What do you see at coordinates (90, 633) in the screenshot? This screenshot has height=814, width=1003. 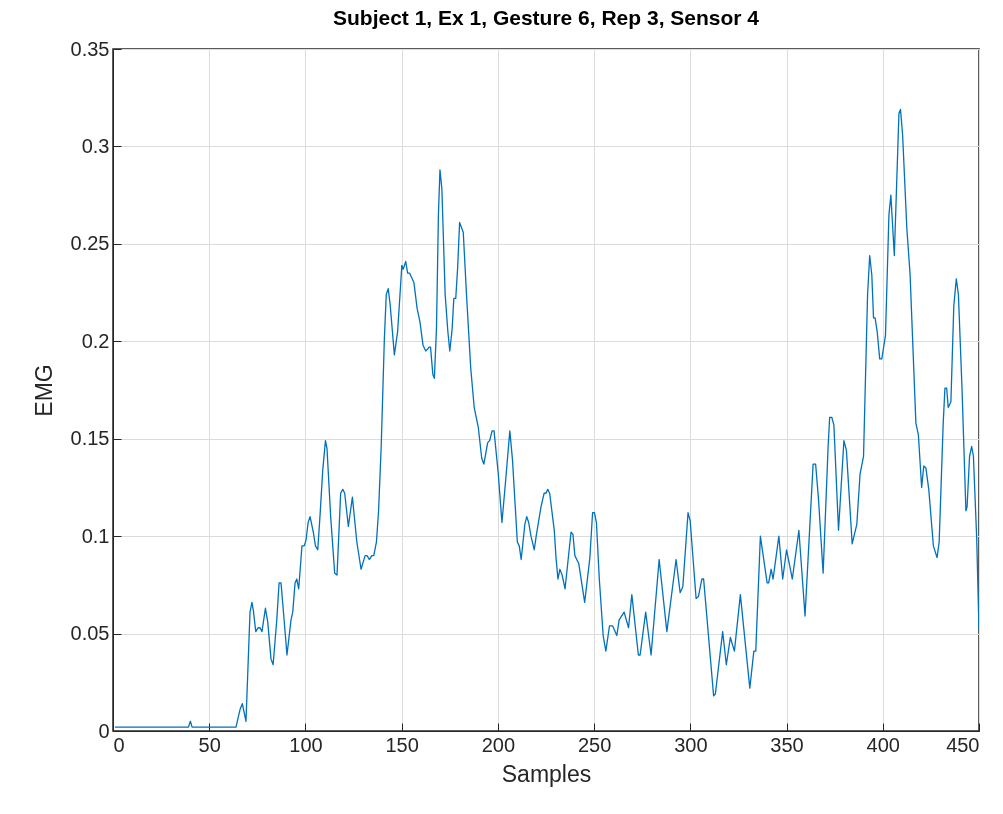 I see `y-tick-label: 0.05` at bounding box center [90, 633].